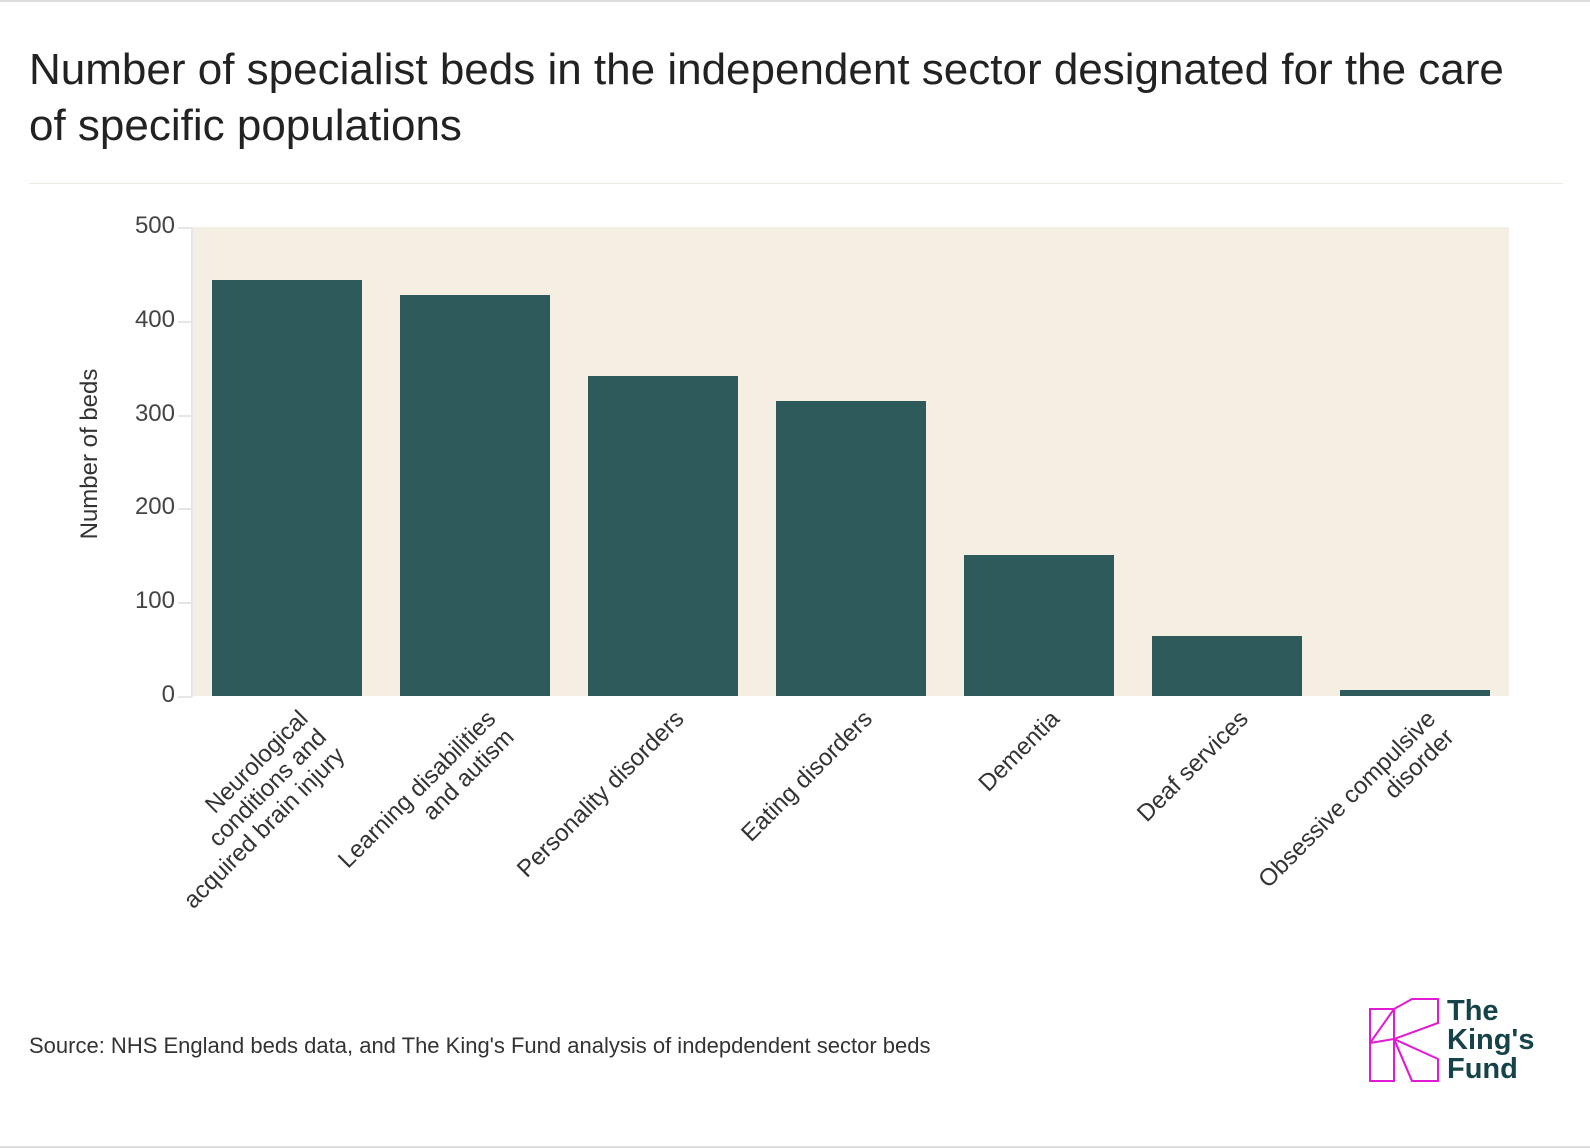 This screenshot has width=1590, height=1148. Describe the element at coordinates (1192, 766) in the screenshot. I see `x-tick-label: Deaf services` at that location.